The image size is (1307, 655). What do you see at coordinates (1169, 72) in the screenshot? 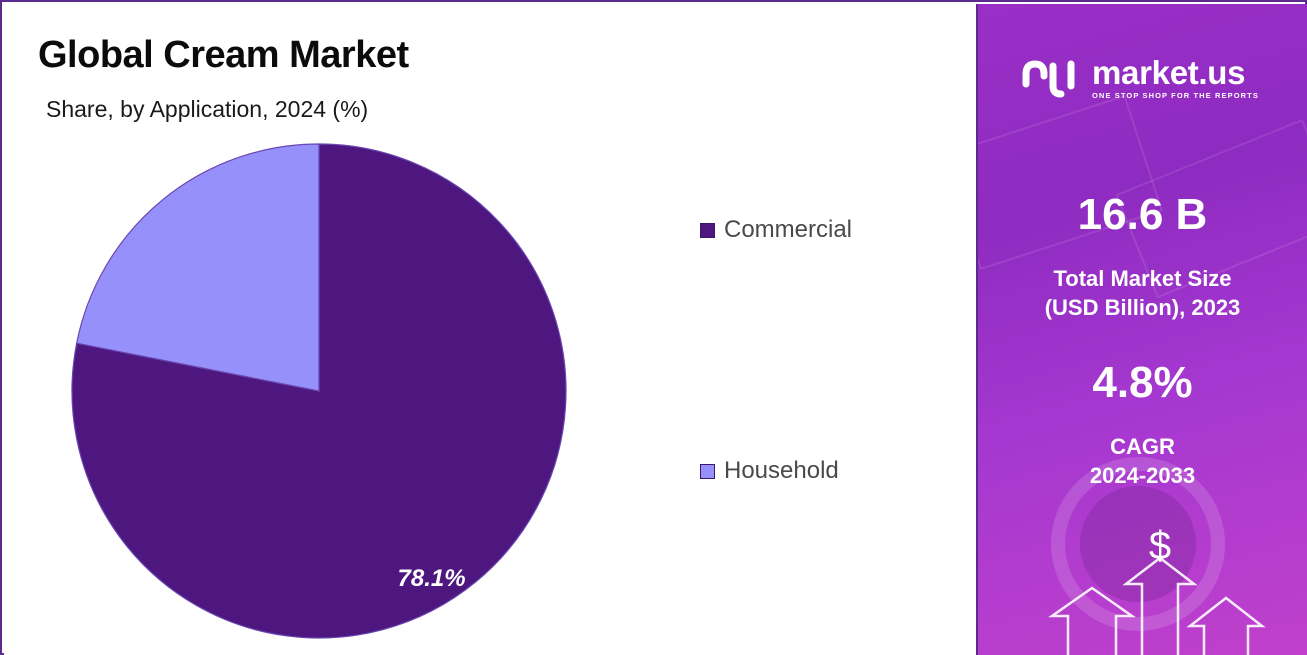
I see `brand-name: market.us` at bounding box center [1169, 72].